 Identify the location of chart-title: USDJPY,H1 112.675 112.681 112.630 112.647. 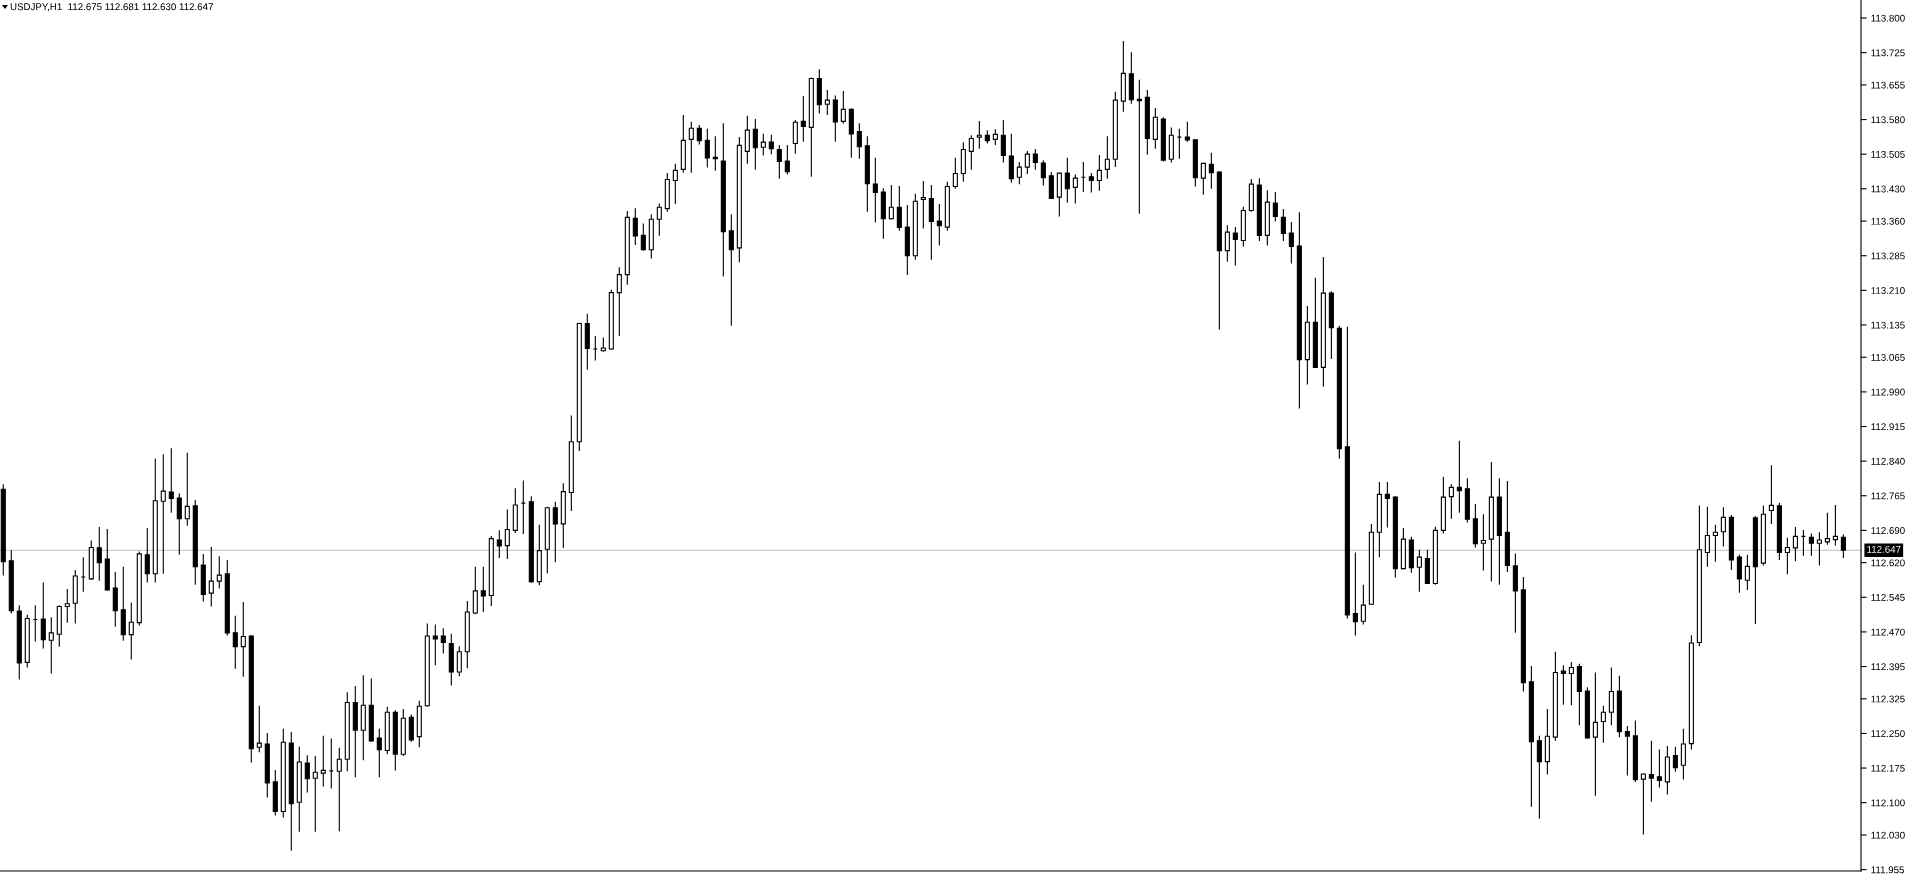
(111, 7).